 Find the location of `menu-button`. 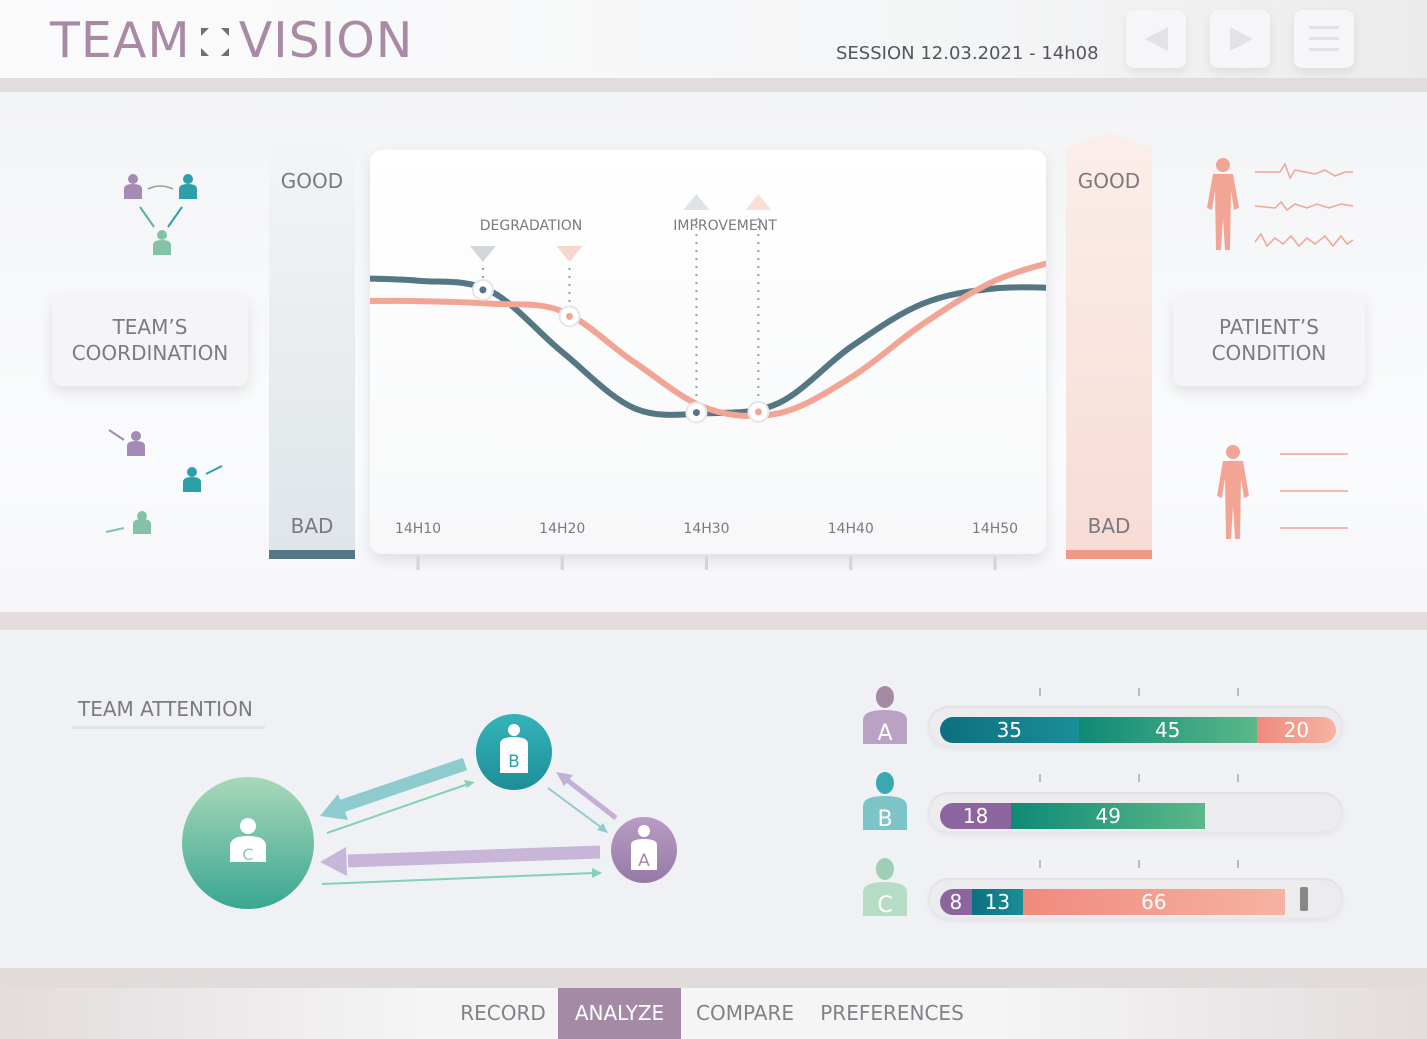

menu-button is located at coordinates (1324, 39).